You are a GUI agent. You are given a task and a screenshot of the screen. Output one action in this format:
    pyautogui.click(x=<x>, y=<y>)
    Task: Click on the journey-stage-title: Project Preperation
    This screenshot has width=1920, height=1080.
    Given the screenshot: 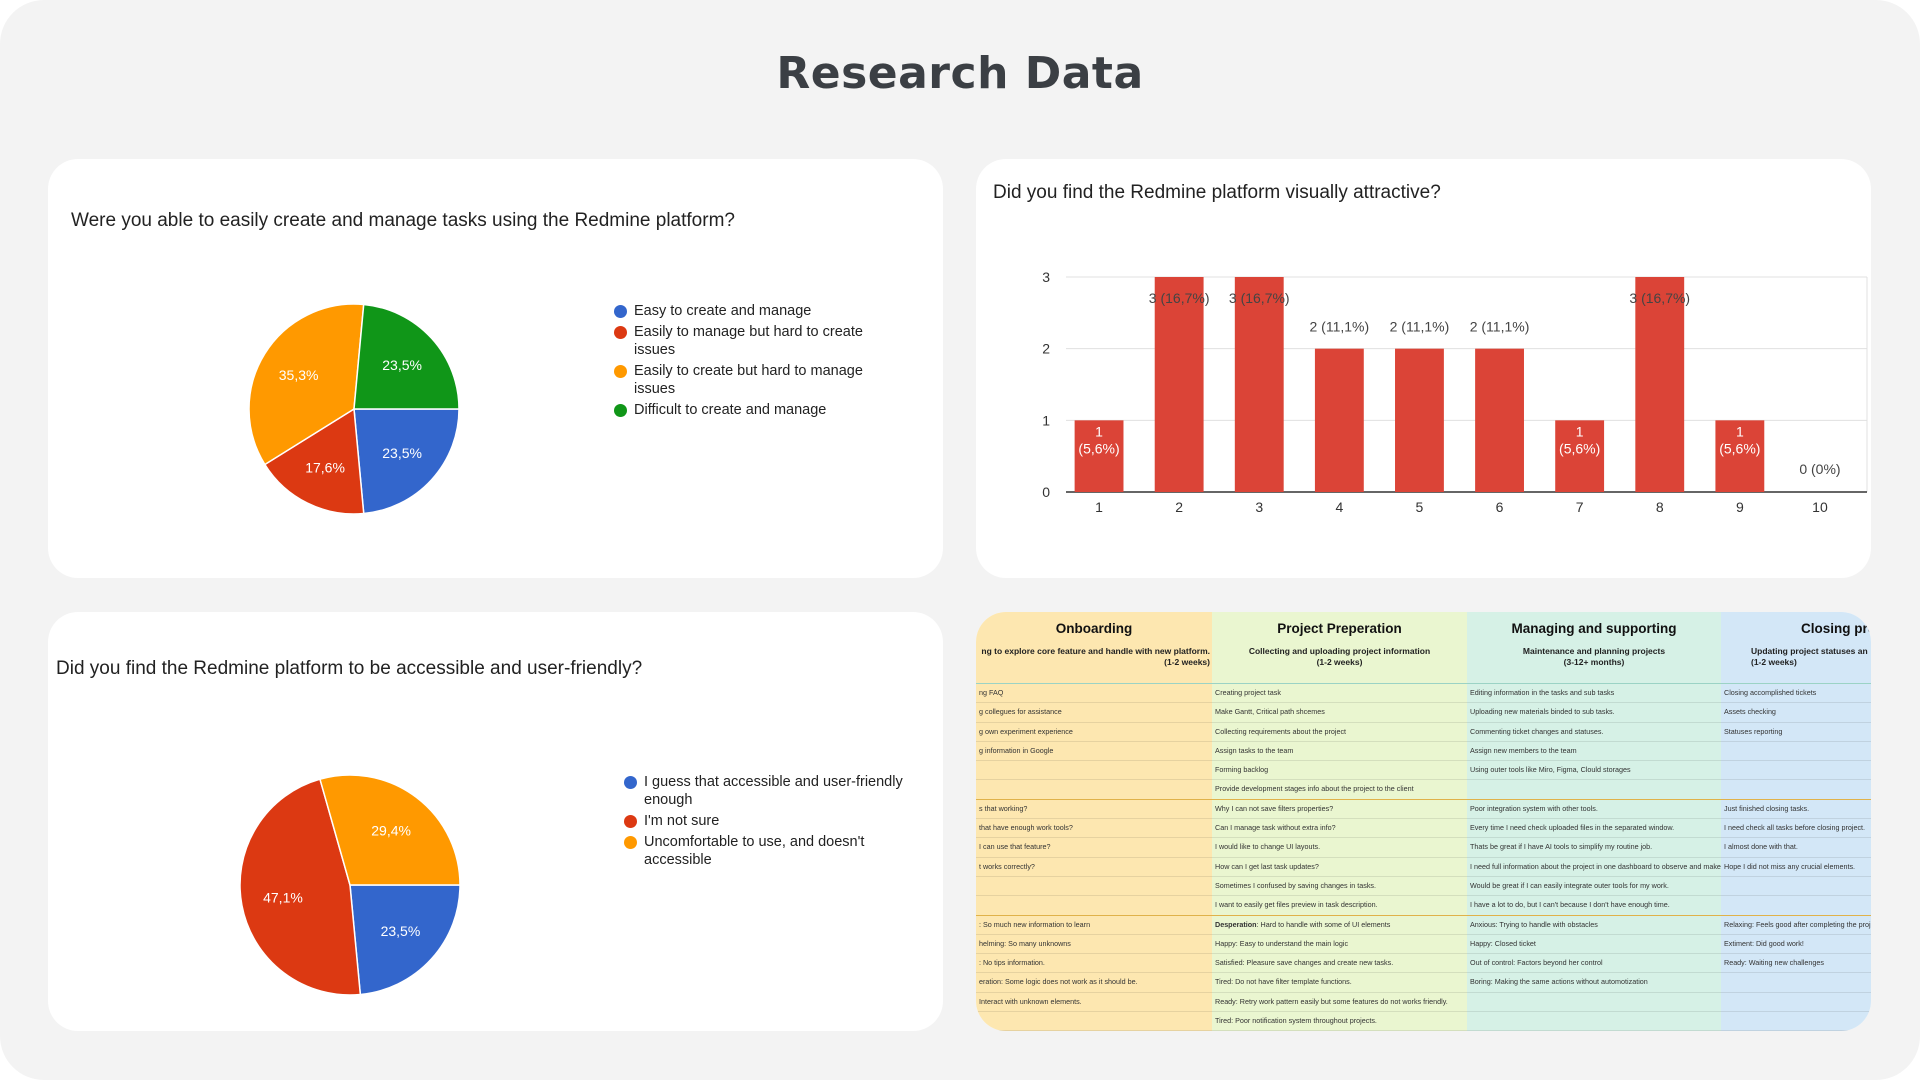 What is the action you would take?
    pyautogui.click(x=1339, y=628)
    